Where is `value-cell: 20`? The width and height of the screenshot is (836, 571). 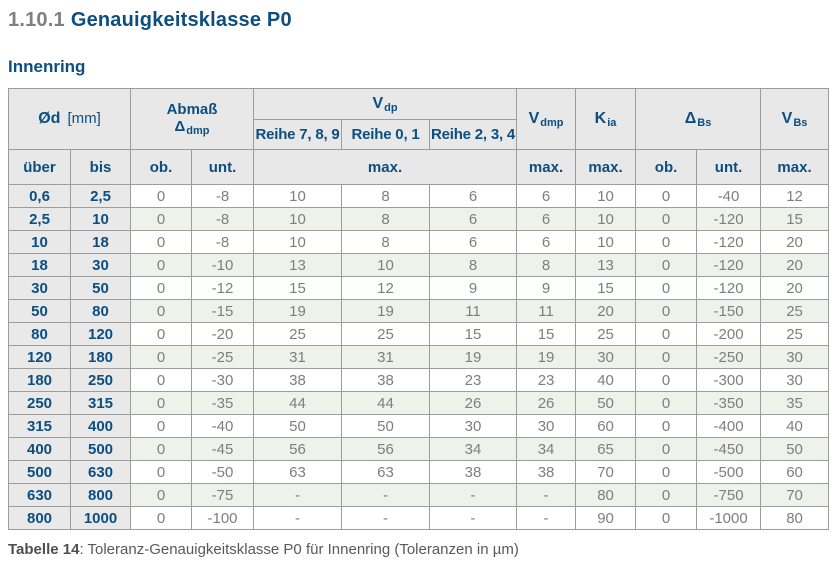
value-cell: 20 is located at coordinates (795, 288).